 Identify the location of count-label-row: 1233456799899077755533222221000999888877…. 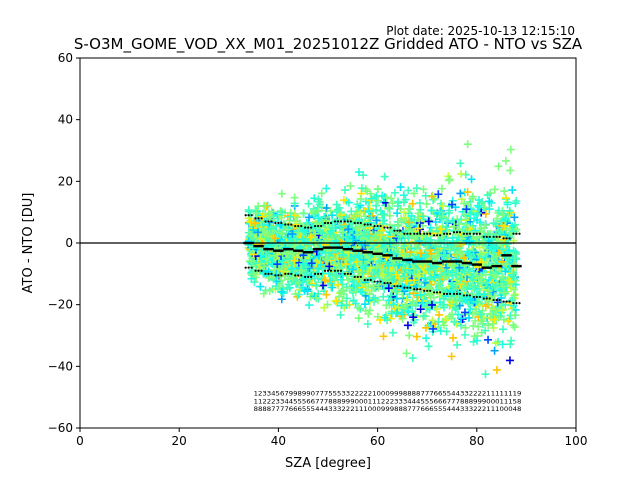
(388, 394).